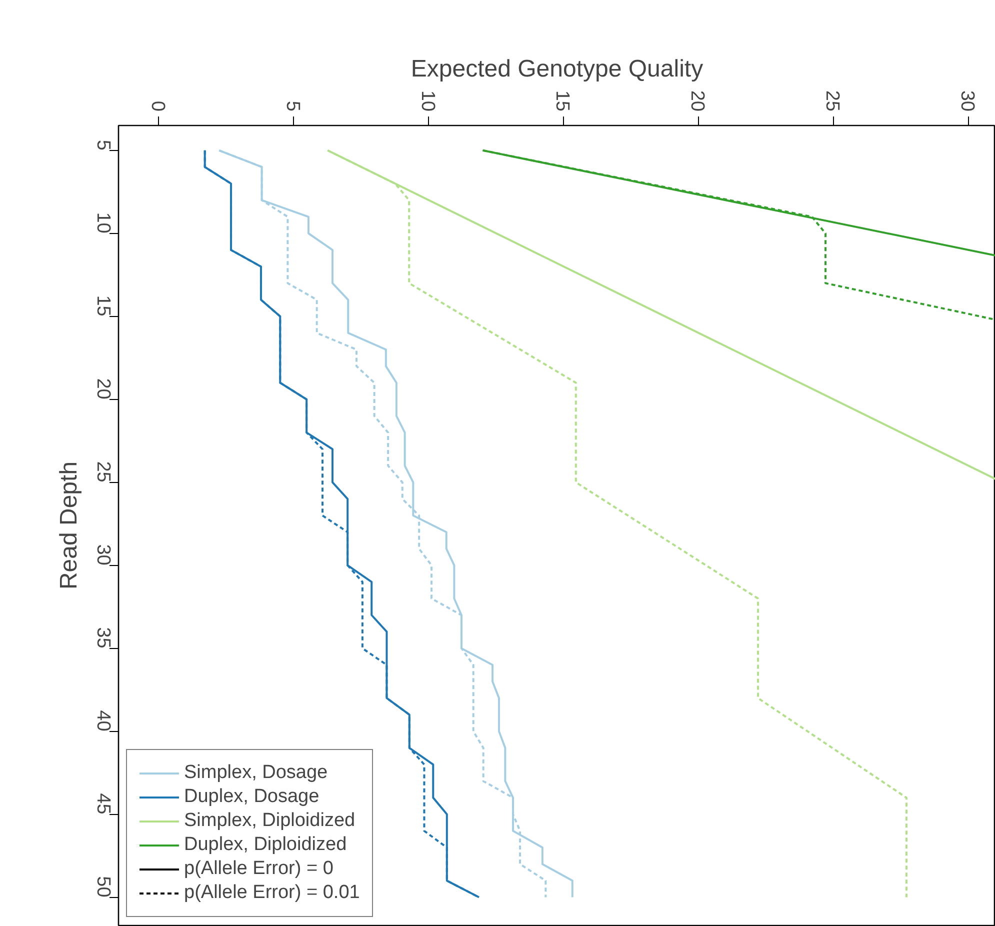 The width and height of the screenshot is (995, 926). Describe the element at coordinates (427, 101) in the screenshot. I see `x-tick-label: 10` at that location.